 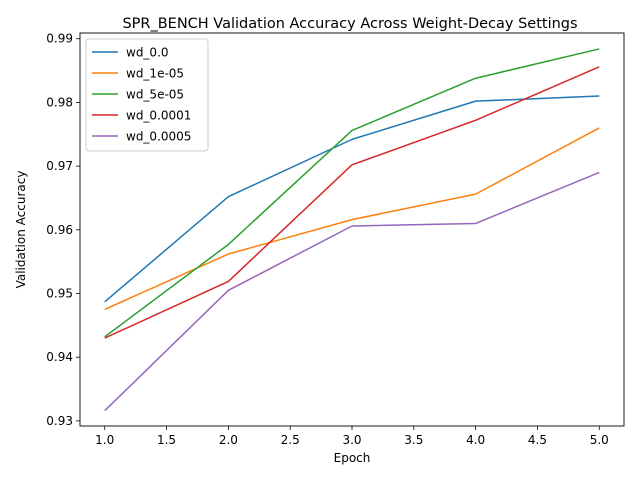 What do you see at coordinates (59, 357) in the screenshot?
I see `y-tick-label: 0.94` at bounding box center [59, 357].